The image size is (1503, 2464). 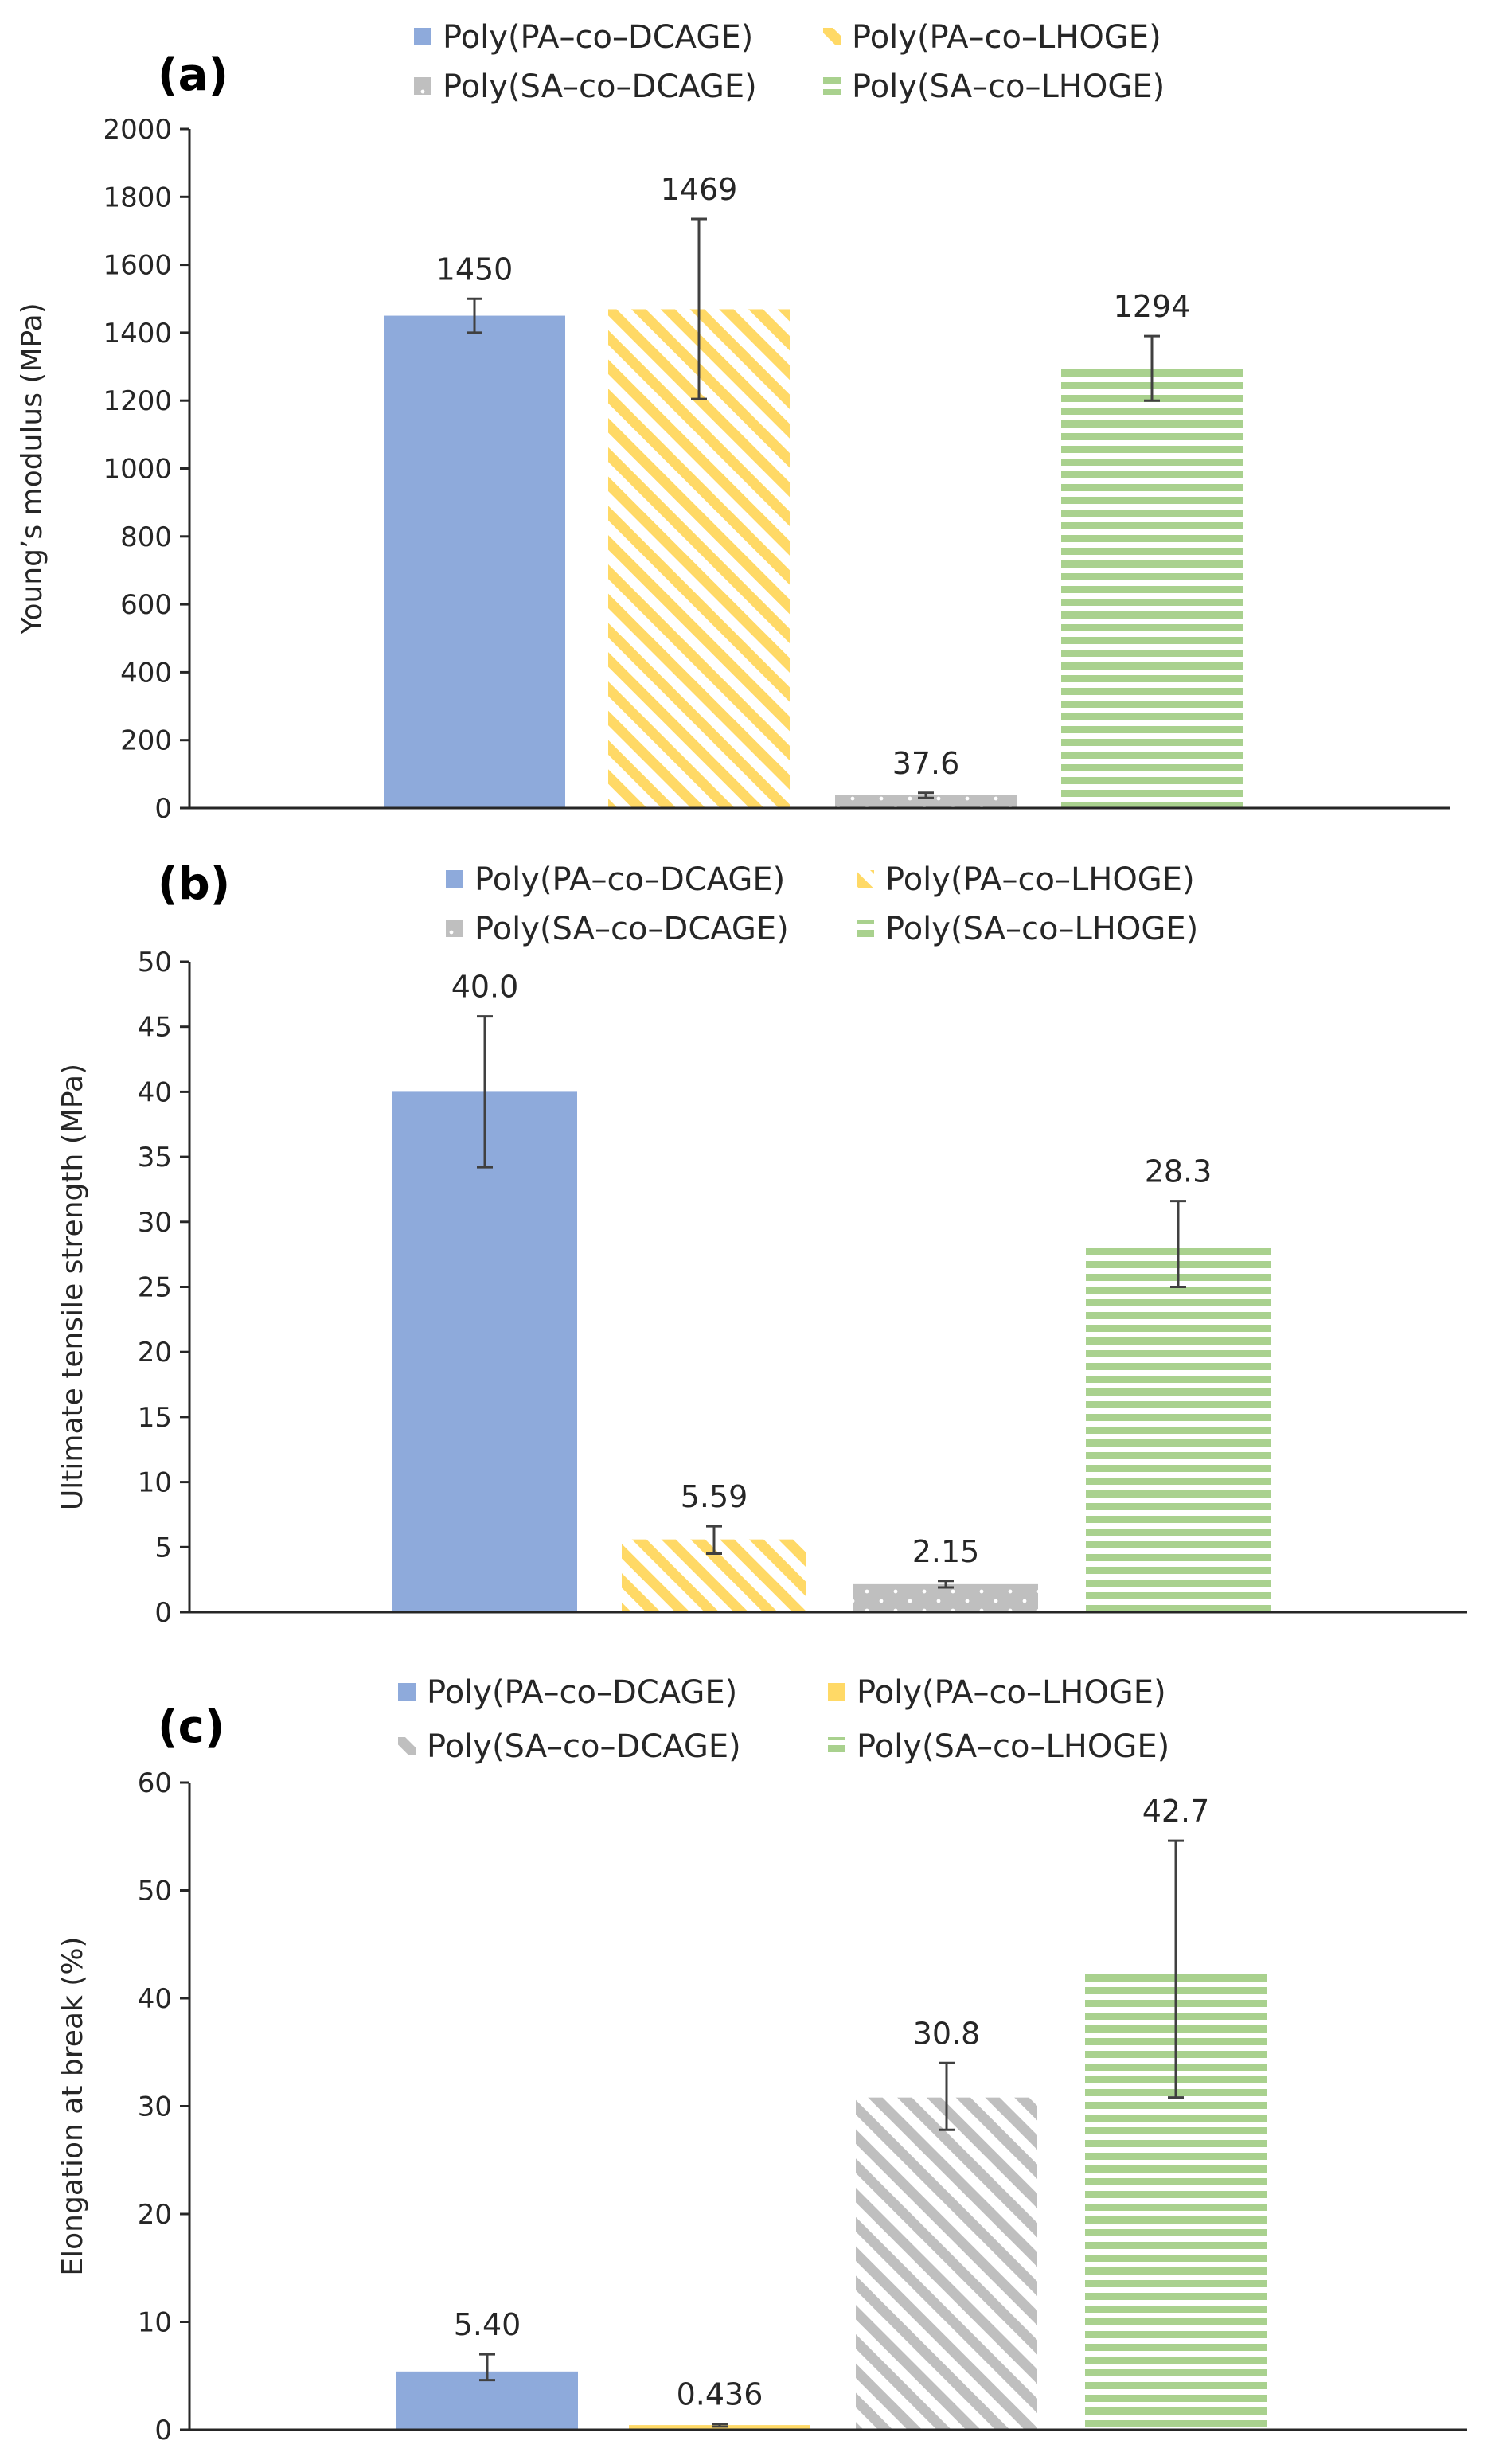 I want to click on data-label: 5.59, so click(x=715, y=1496).